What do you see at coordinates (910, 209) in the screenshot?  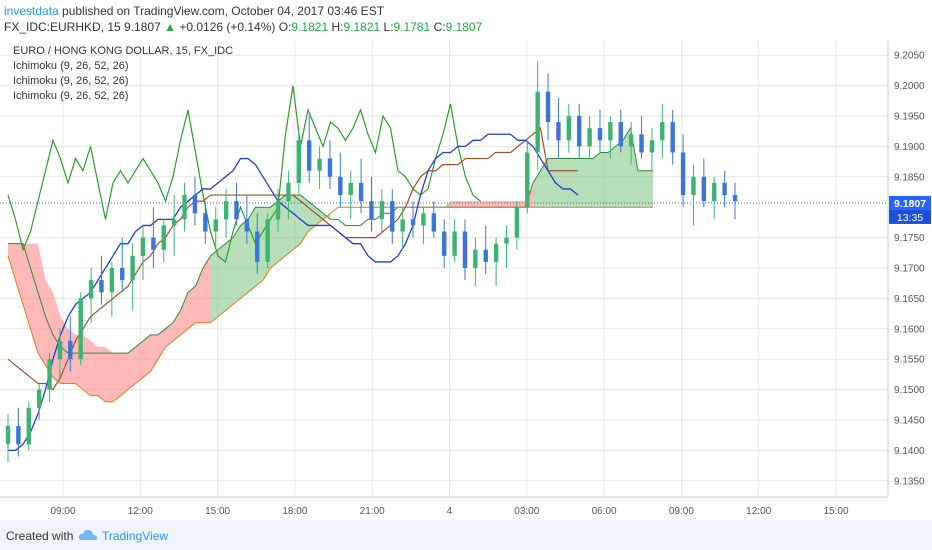 I see `last-price-tag: 9.1807 13:35` at bounding box center [910, 209].